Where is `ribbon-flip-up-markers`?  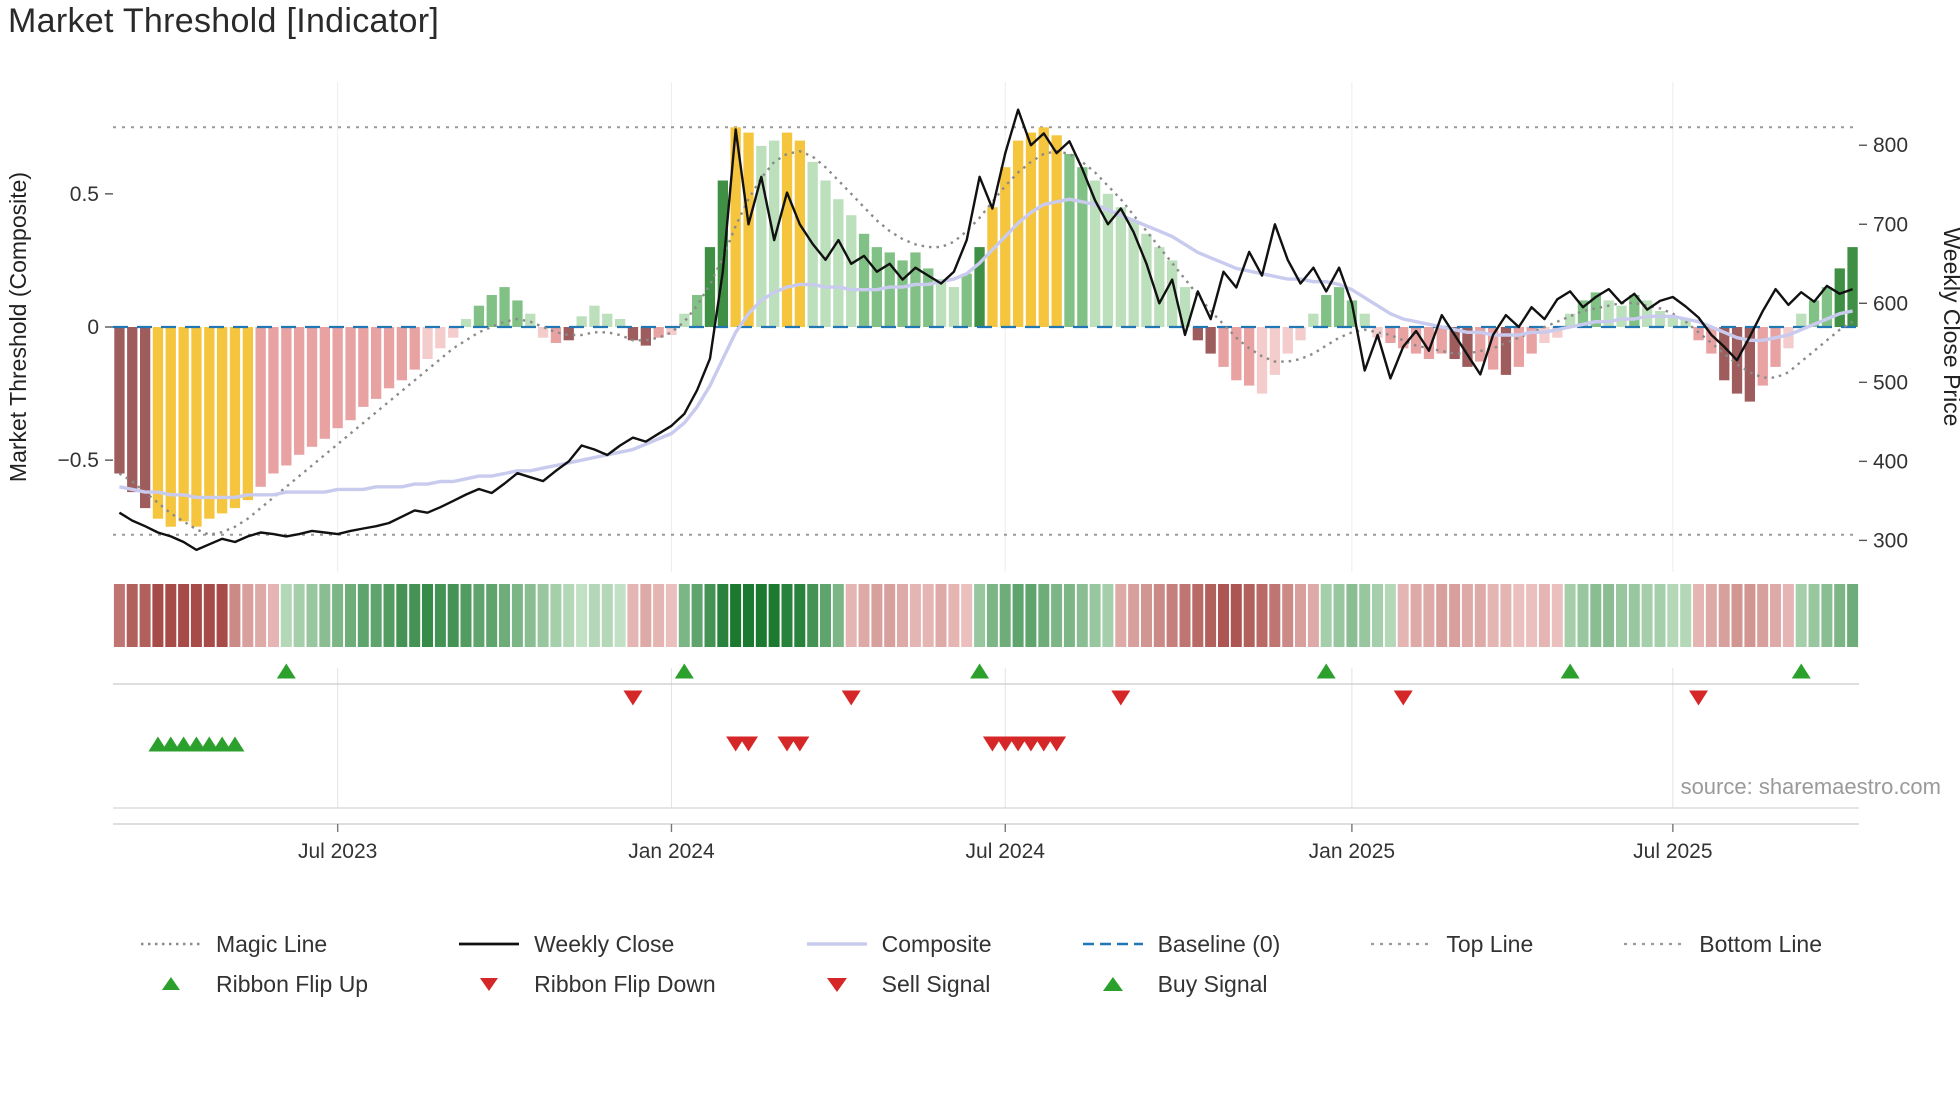
ribbon-flip-up-markers is located at coordinates (1043, 671).